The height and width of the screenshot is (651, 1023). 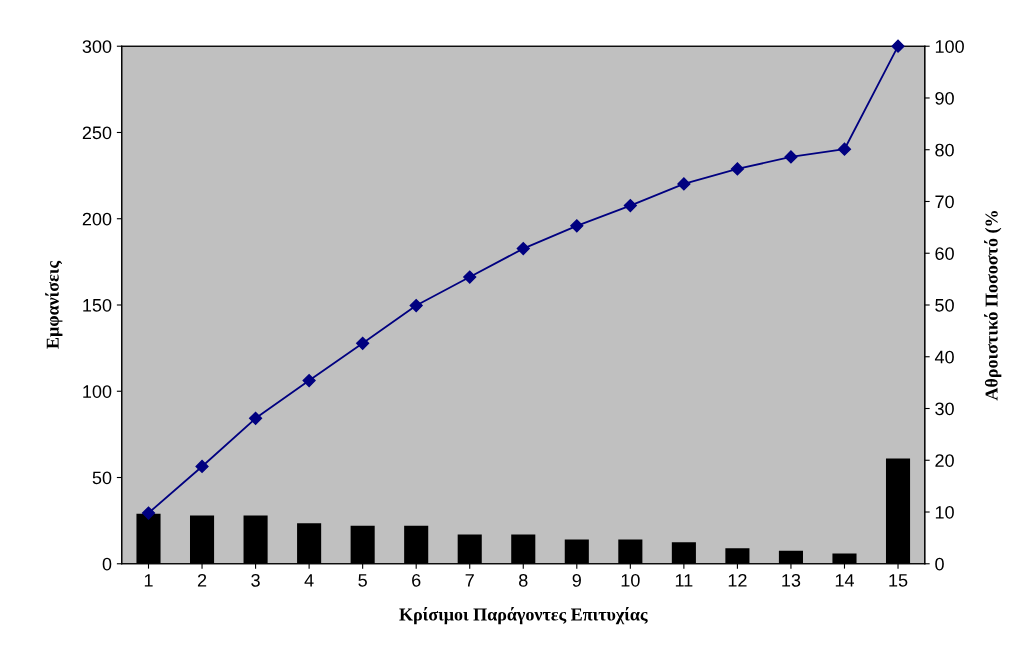 I want to click on y-tick-label: 50, so click(x=102, y=478).